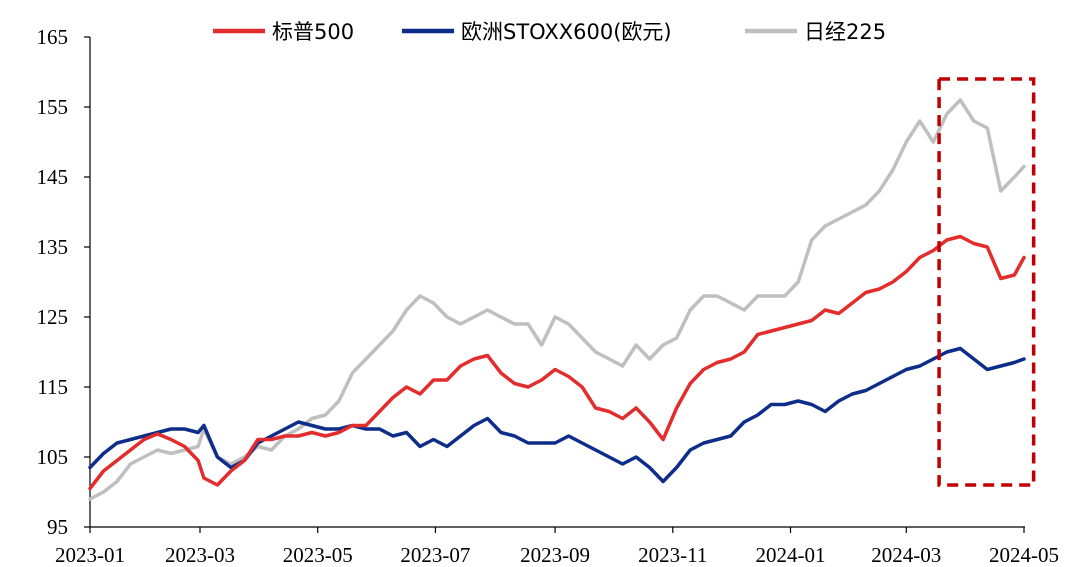  What do you see at coordinates (845, 32) in the screenshot?
I see `legend-label: 日经225` at bounding box center [845, 32].